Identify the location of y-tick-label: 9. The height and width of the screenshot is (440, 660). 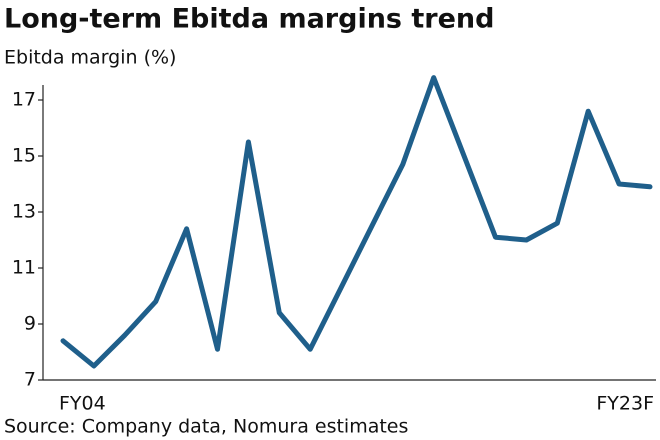
(30, 324).